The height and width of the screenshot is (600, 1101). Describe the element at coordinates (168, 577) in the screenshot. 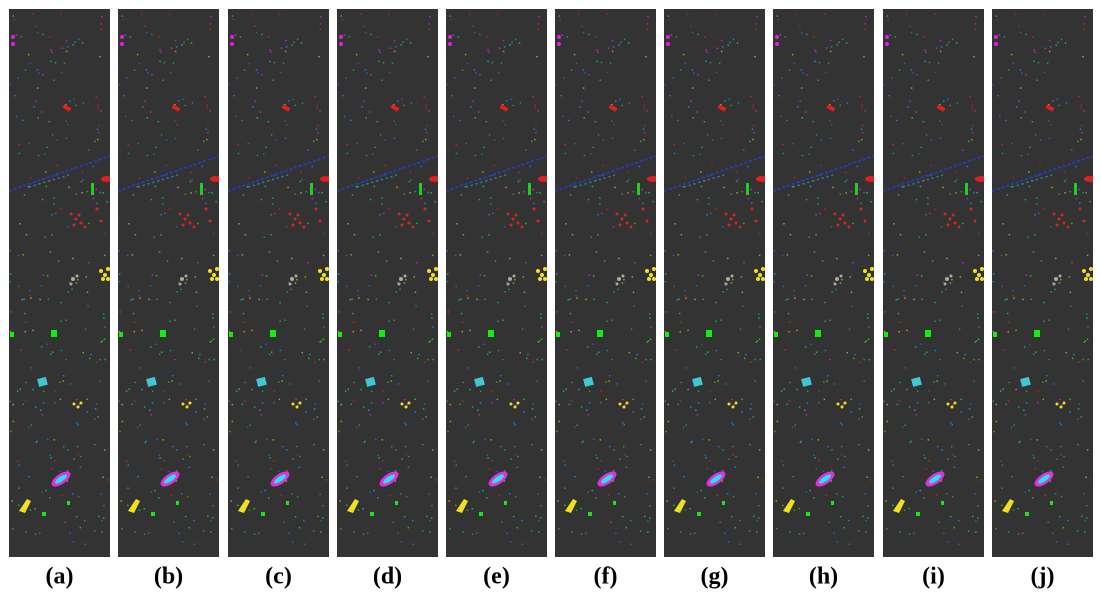

I see `panel-label: (b)` at that location.